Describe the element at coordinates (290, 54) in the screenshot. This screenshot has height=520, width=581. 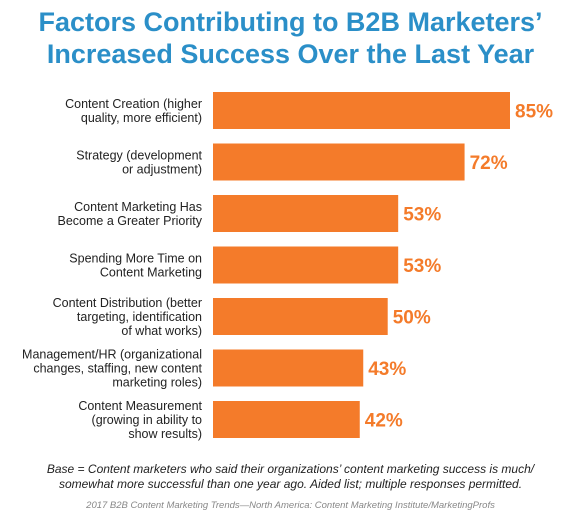
I see `chart-title-line-2: Increased Success Over the Last Year` at that location.